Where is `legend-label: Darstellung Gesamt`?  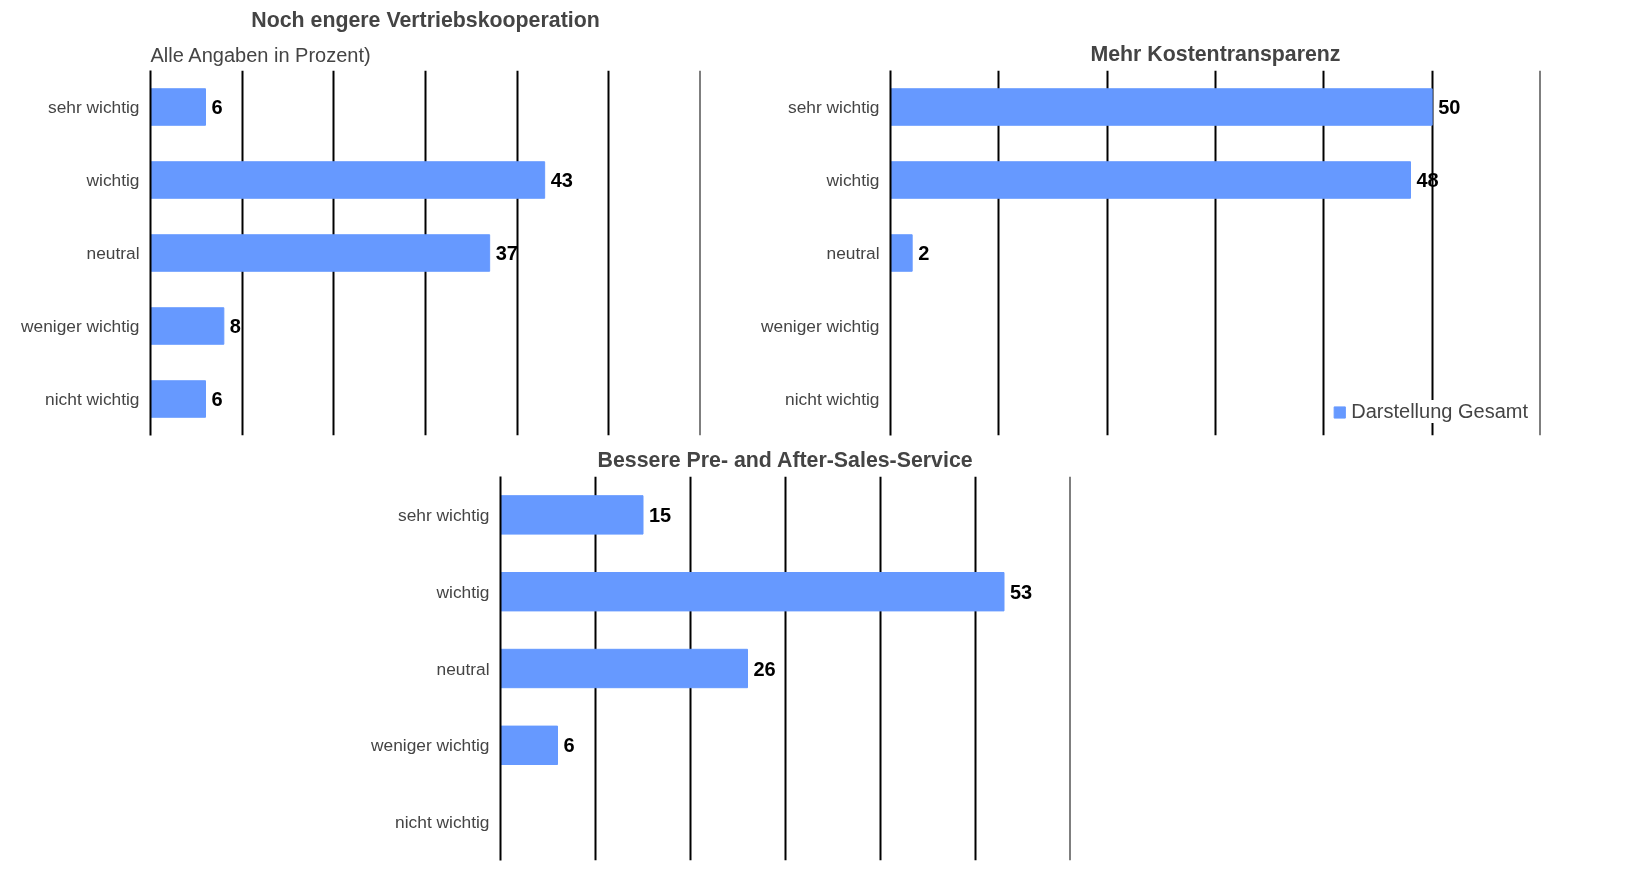 legend-label: Darstellung Gesamt is located at coordinates (1439, 411).